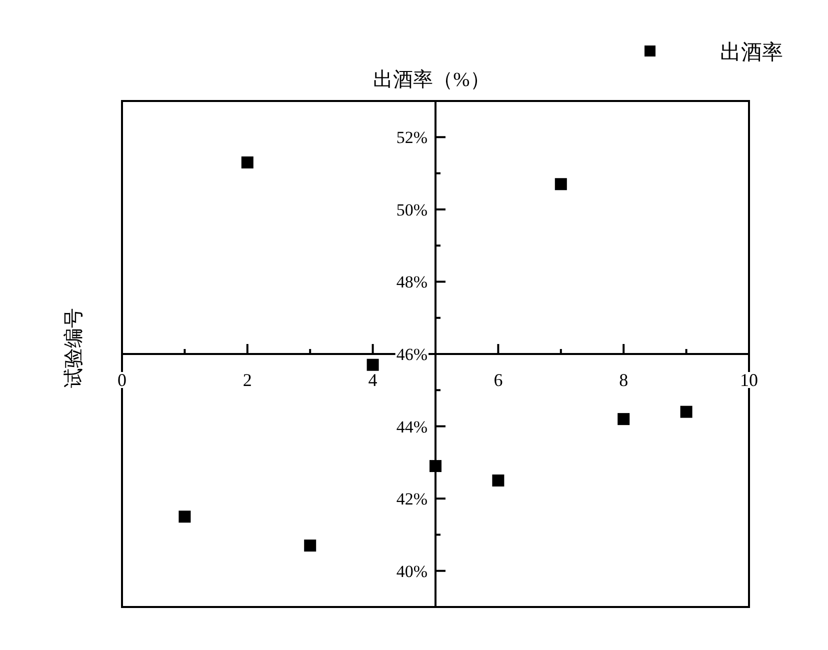 This screenshot has height=650, width=828. I want to click on legend-item: 出酒率, so click(713, 52).